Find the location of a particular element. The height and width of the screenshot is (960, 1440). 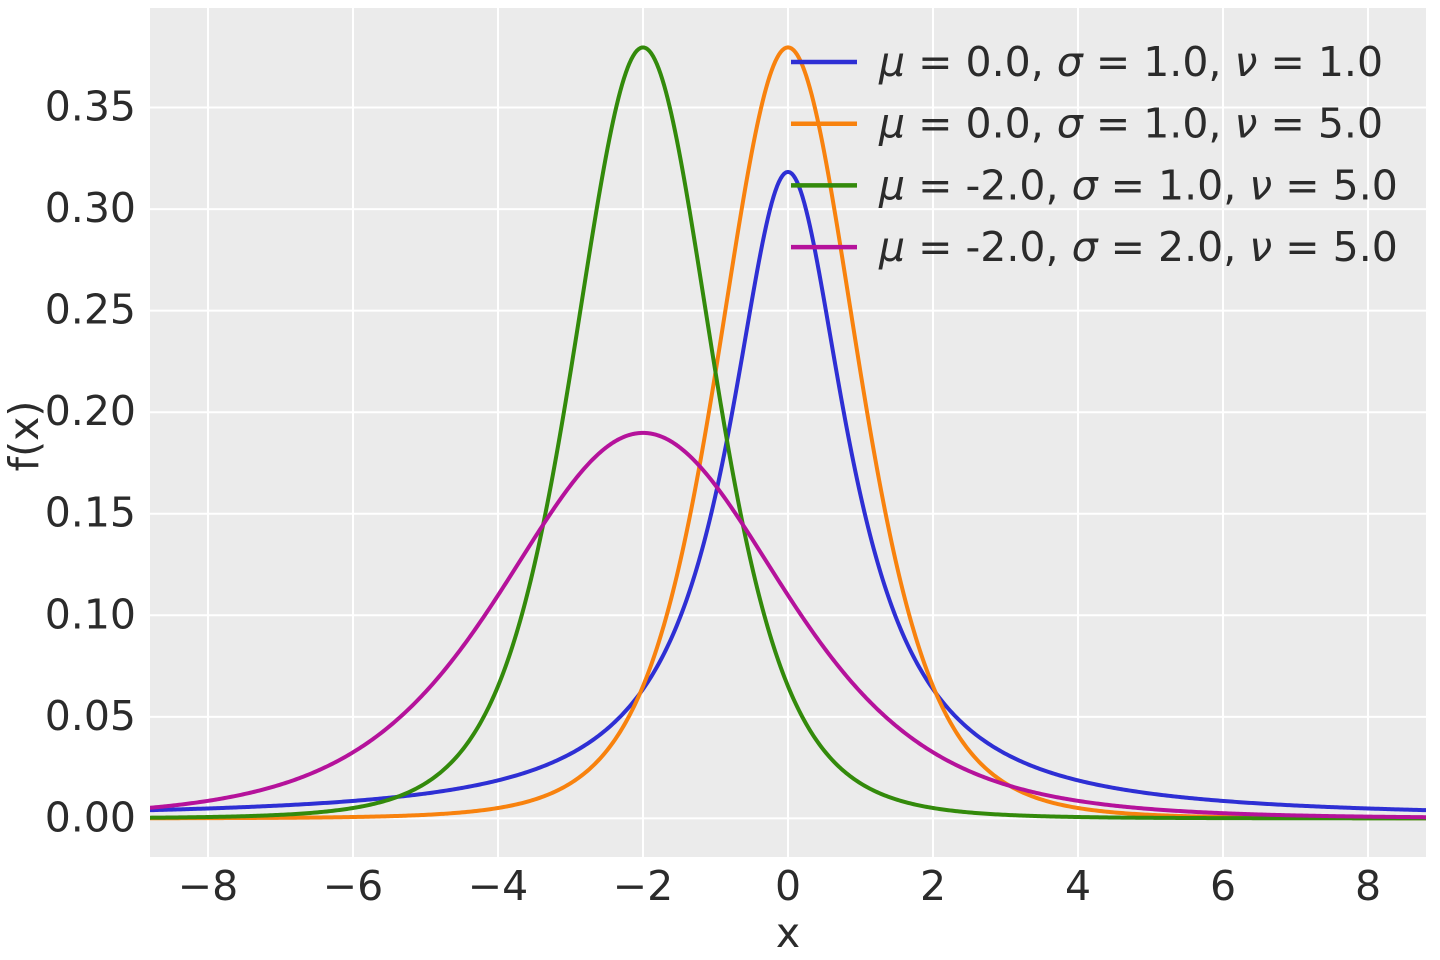

x-axis-label: x is located at coordinates (788, 933).